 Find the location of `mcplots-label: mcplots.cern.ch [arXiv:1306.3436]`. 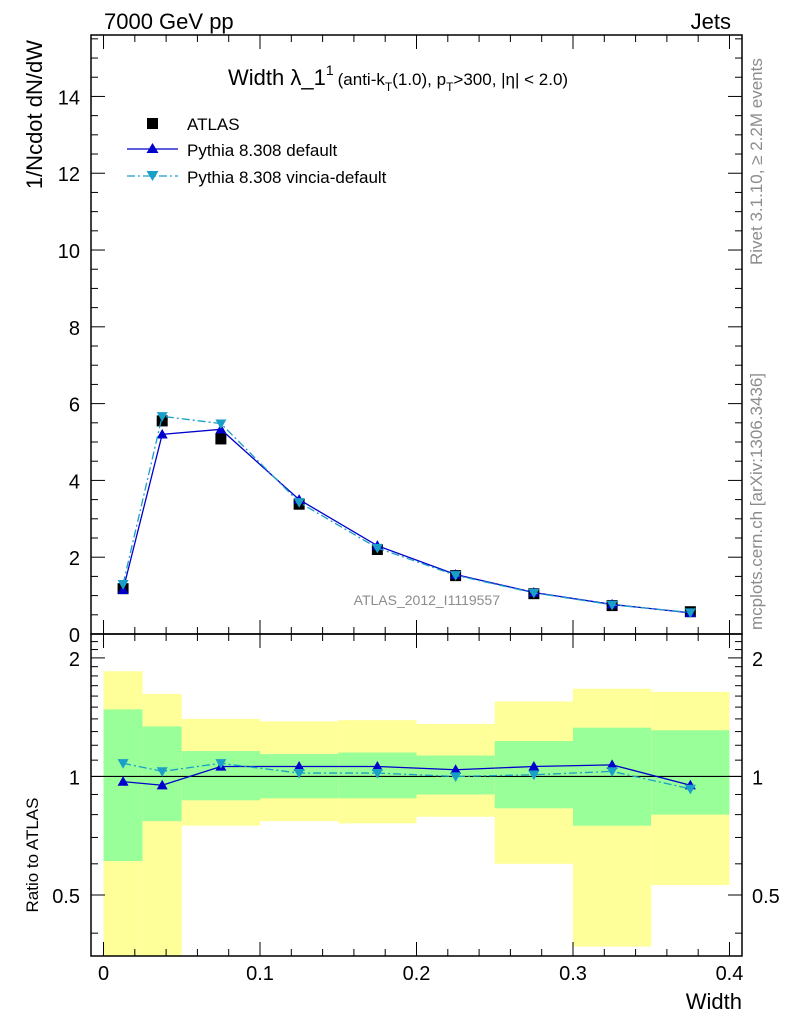

mcplots-label: mcplots.cern.ch [arXiv:1306.3436] is located at coordinates (756, 501).